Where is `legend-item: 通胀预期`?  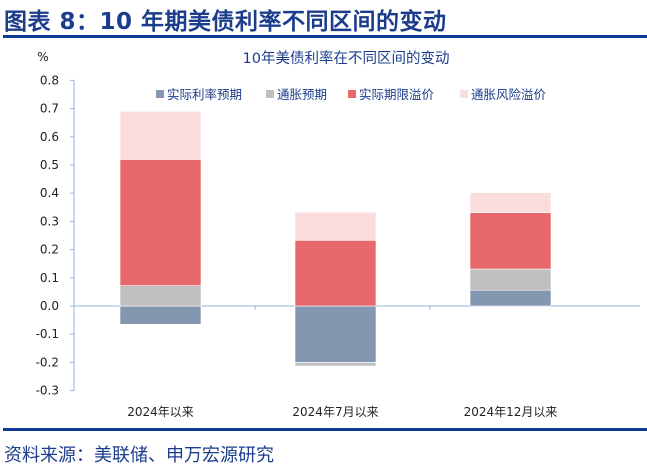
legend-item: 通胀预期 is located at coordinates (296, 94).